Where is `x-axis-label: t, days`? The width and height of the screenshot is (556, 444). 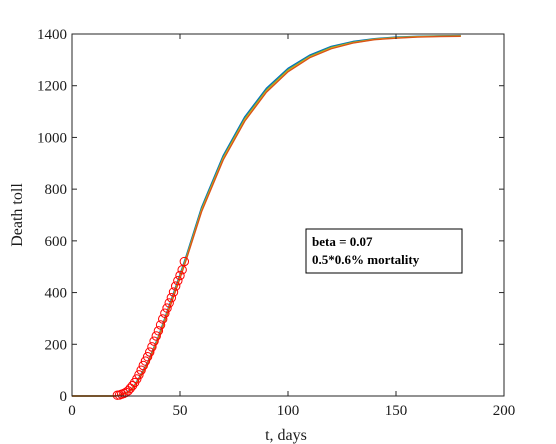 x-axis-label: t, days is located at coordinates (286, 435).